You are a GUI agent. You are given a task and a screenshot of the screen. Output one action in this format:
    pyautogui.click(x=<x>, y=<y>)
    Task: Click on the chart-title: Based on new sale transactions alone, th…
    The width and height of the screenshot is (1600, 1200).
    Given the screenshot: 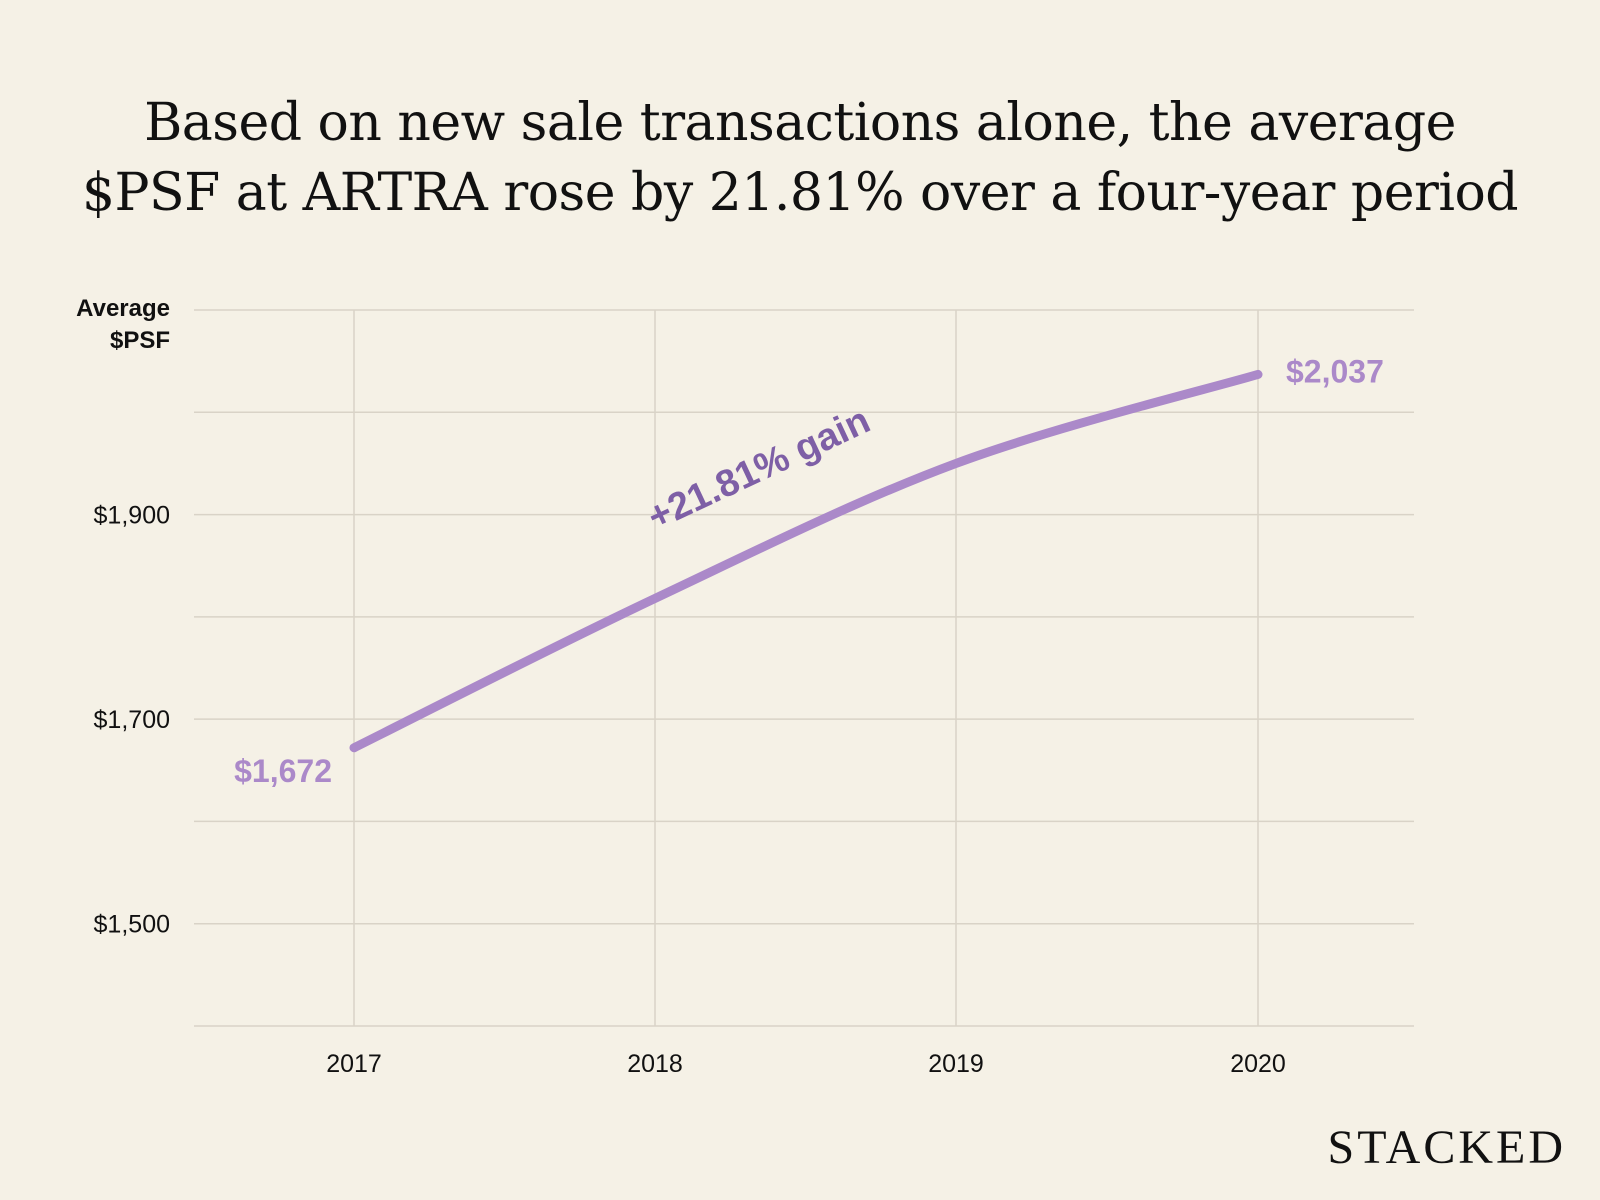 What is the action you would take?
    pyautogui.click(x=800, y=158)
    